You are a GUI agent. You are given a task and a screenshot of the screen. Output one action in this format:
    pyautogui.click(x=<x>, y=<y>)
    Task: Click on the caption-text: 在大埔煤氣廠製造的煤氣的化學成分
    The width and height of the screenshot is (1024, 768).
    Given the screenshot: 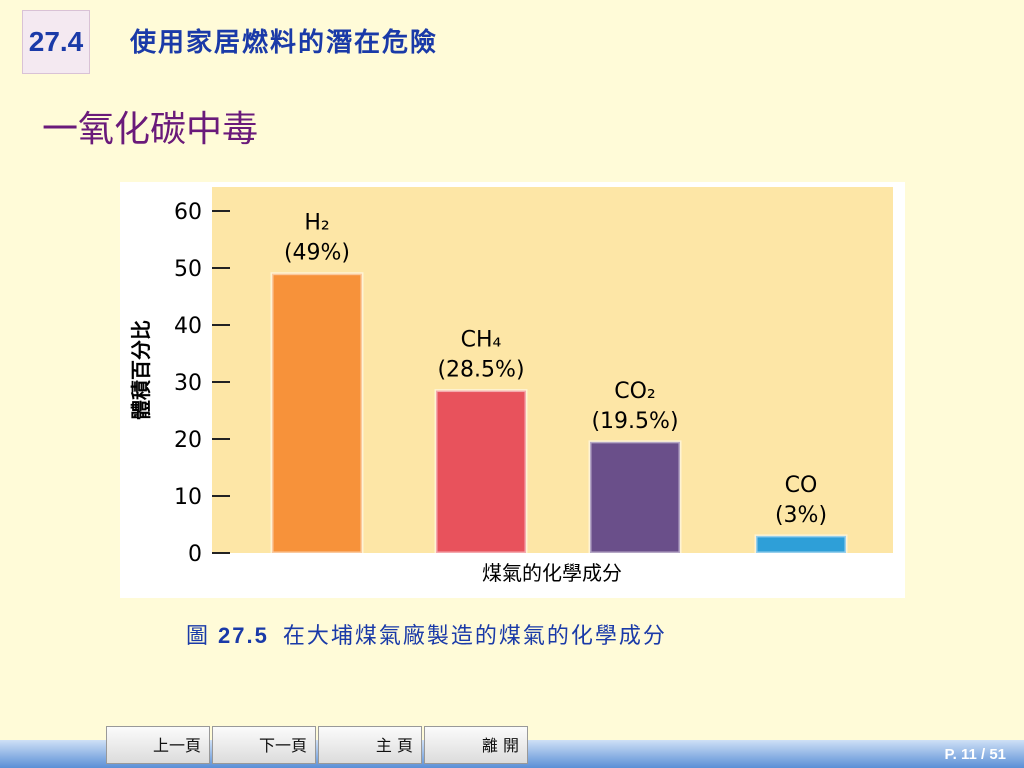 What is the action you would take?
    pyautogui.click(x=474, y=636)
    